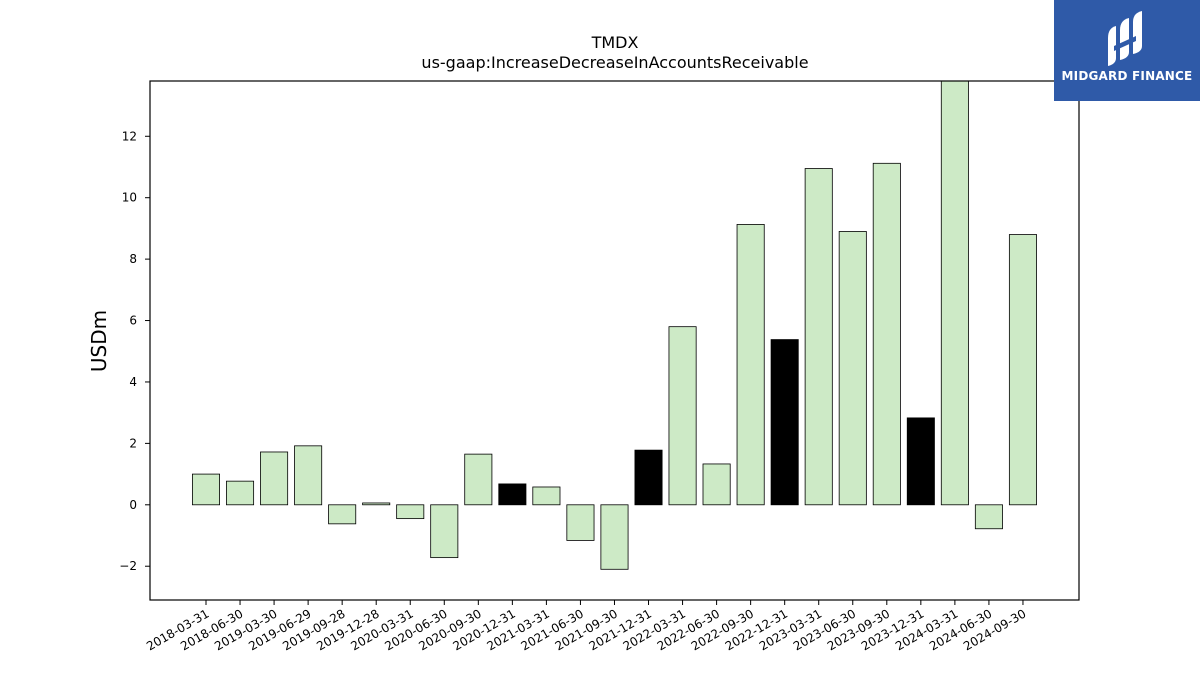 This screenshot has width=1200, height=675. I want to click on y-tick-label: 2, so click(133, 443).